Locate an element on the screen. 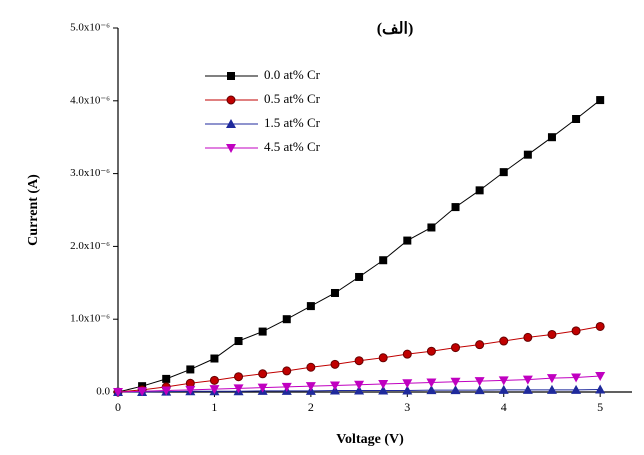 Image resolution: width=644 pixels, height=455 pixels. y-tick-label: 2.0x10⁻⁶ is located at coordinates (90, 246).